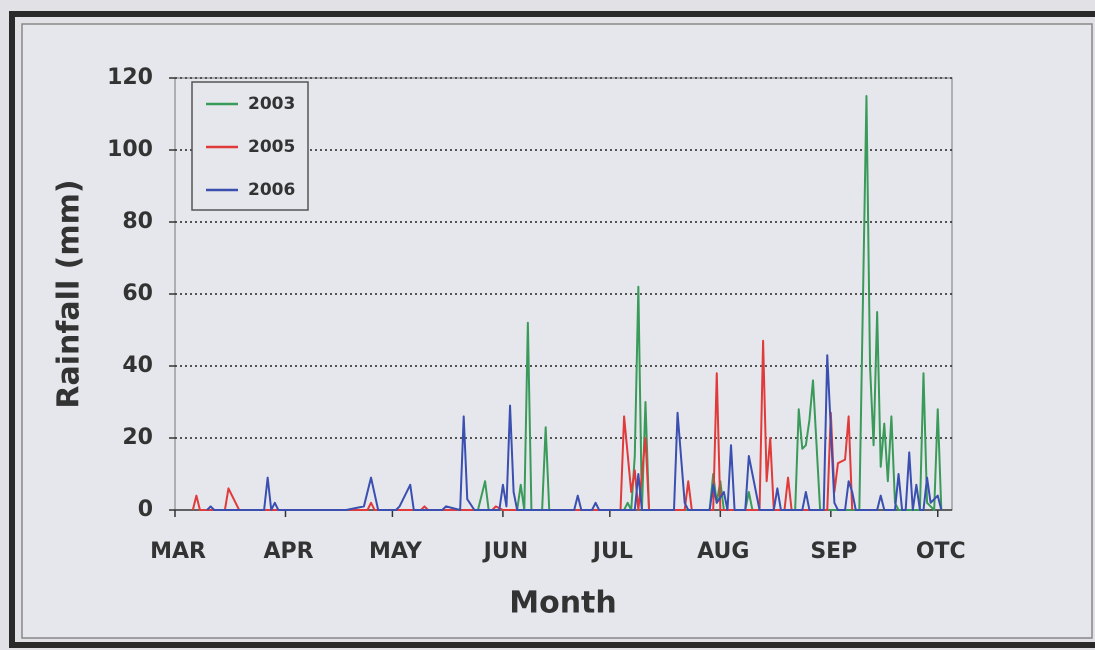 Image resolution: width=1095 pixels, height=650 pixels. Describe the element at coordinates (130, 77) in the screenshot. I see `y-tick-label: 120` at that location.